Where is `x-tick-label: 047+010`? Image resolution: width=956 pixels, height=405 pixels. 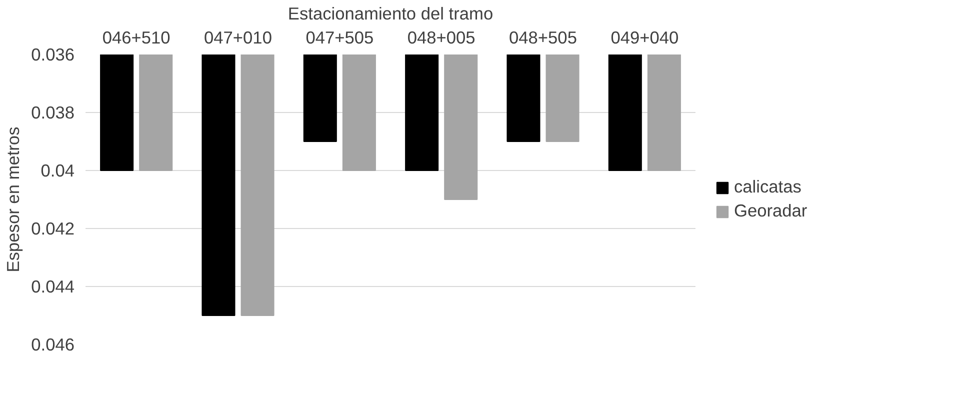
x-tick-label: 047+010 is located at coordinates (238, 38).